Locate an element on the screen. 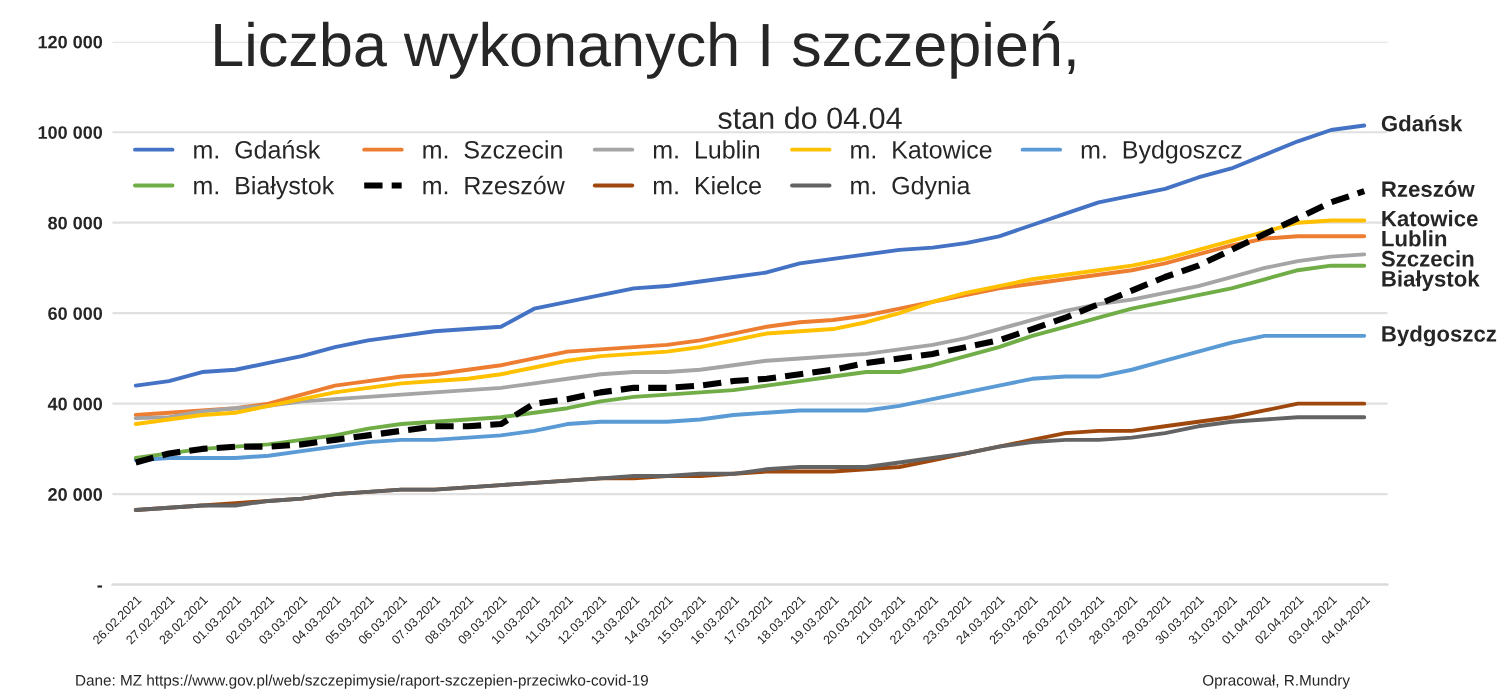  annotation: Rzeszów is located at coordinates (1428, 189).